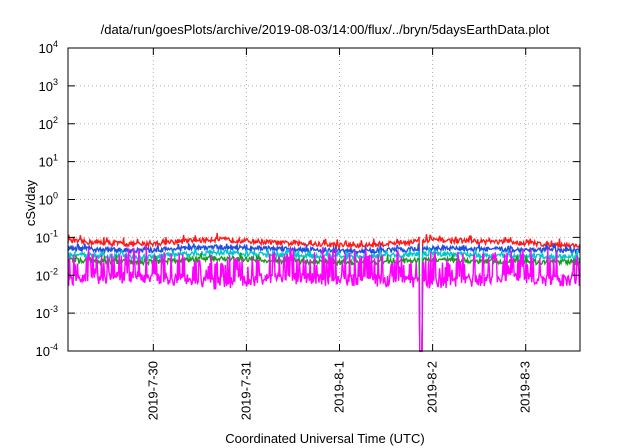  What do you see at coordinates (47, 312) in the screenshot?
I see `y-tick-label: 10⁻³` at bounding box center [47, 312].